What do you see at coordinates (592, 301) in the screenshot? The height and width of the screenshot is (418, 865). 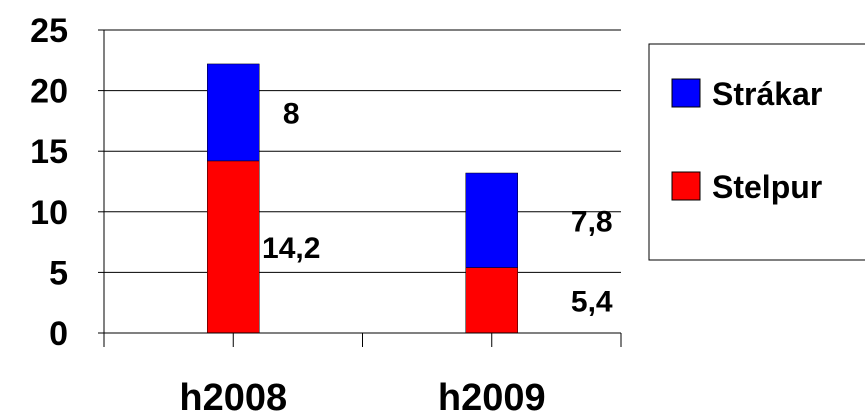 I see `data-label: 5,4` at bounding box center [592, 301].